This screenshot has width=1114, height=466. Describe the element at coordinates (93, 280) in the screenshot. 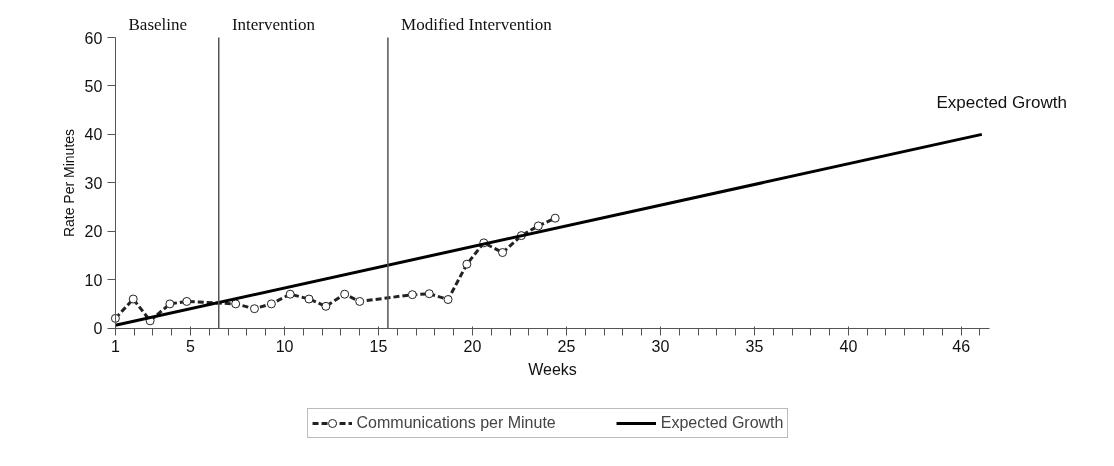

I see `y-tick-label: 10` at that location.